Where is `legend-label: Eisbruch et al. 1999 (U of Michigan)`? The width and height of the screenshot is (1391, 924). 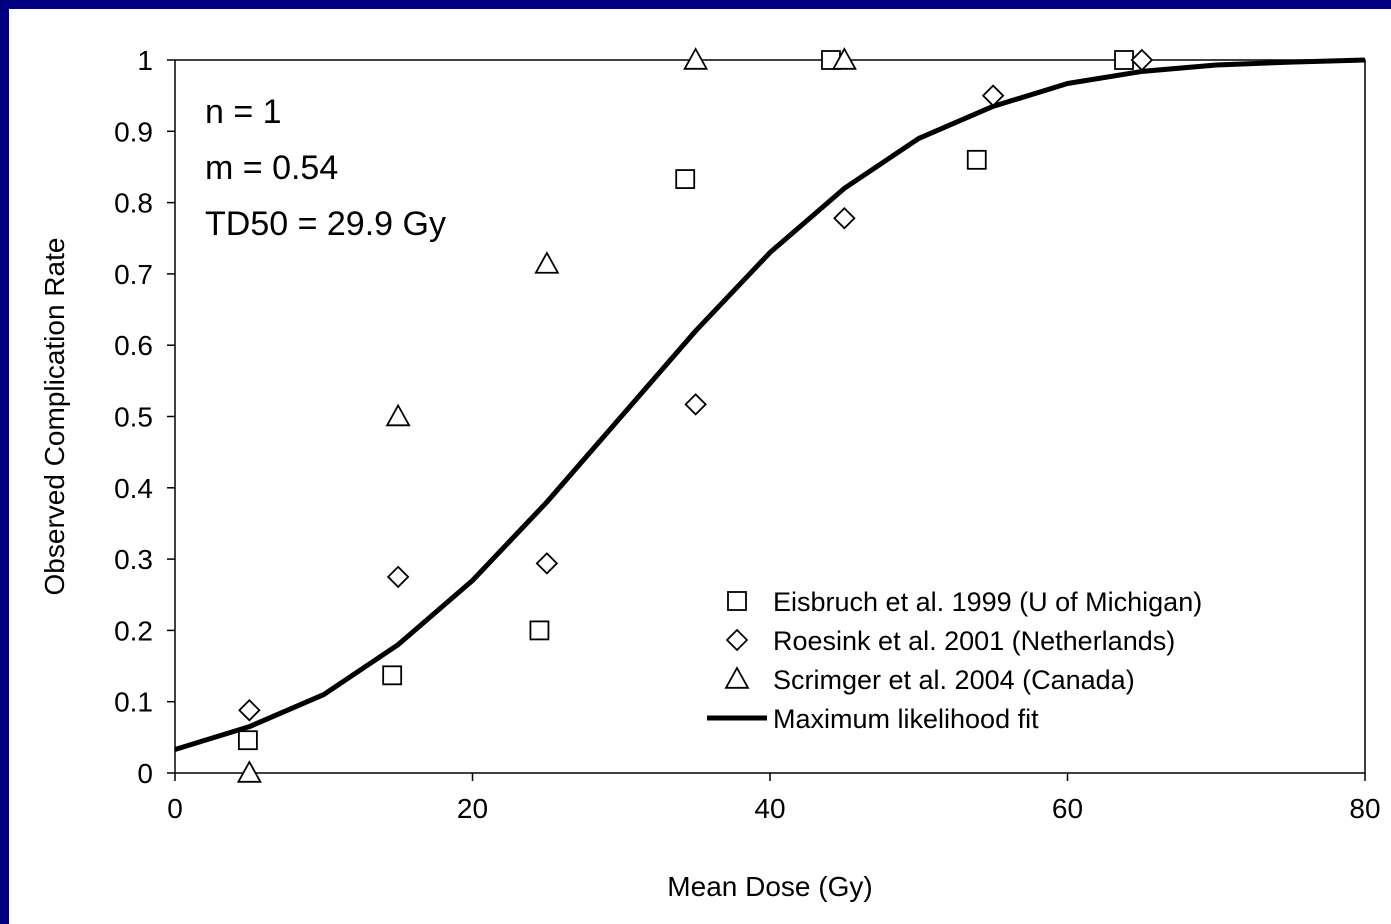
legend-label: Eisbruch et al. 1999 (U of Michigan) is located at coordinates (987, 602).